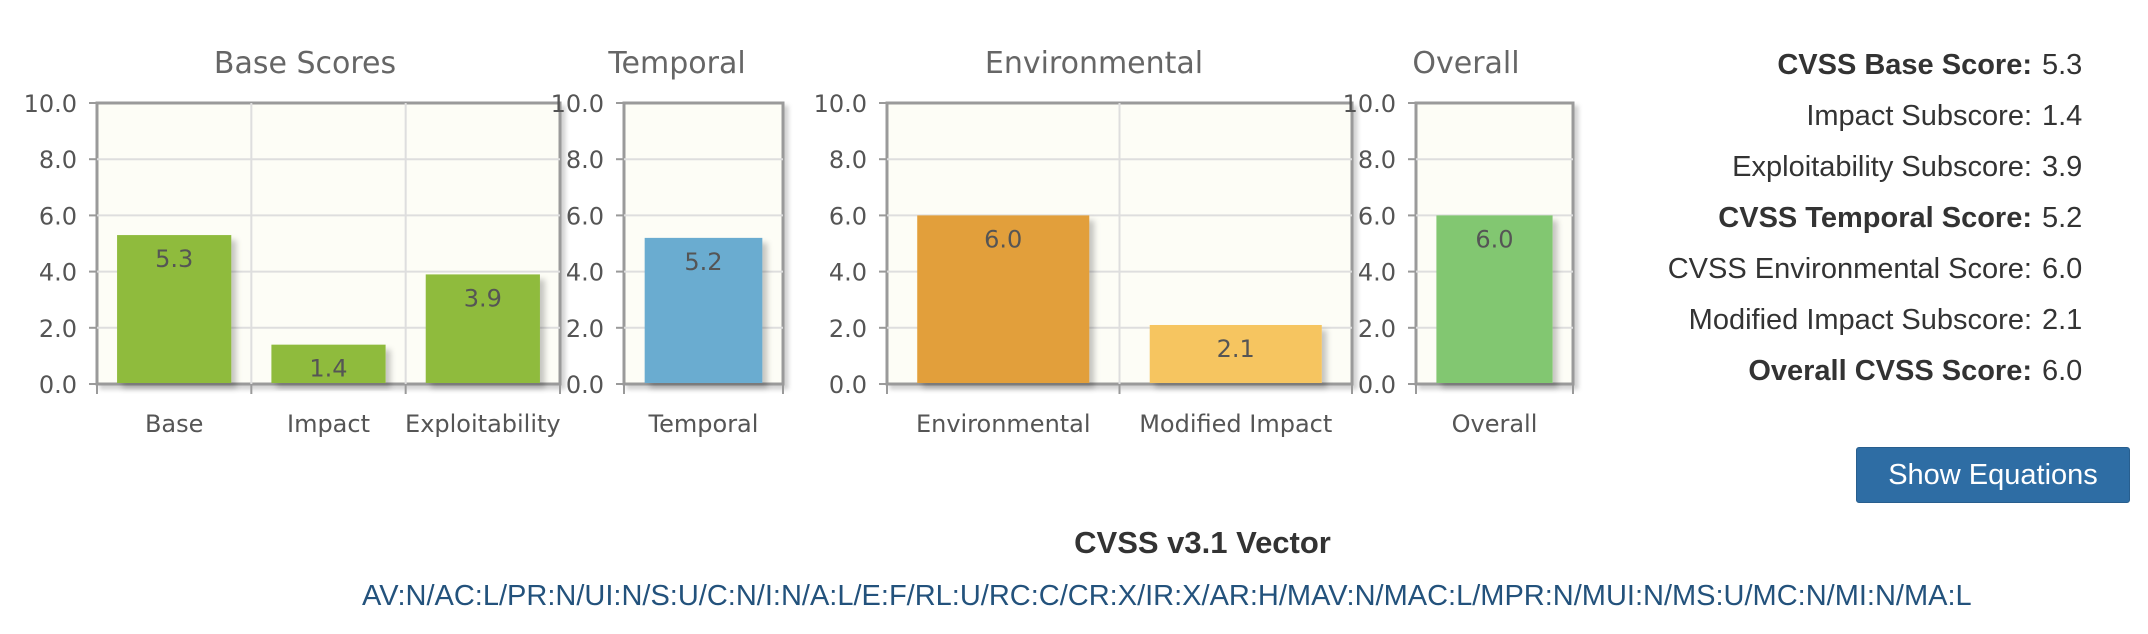  Describe the element at coordinates (676, 63) in the screenshot. I see `chart-title: Temporal` at that location.